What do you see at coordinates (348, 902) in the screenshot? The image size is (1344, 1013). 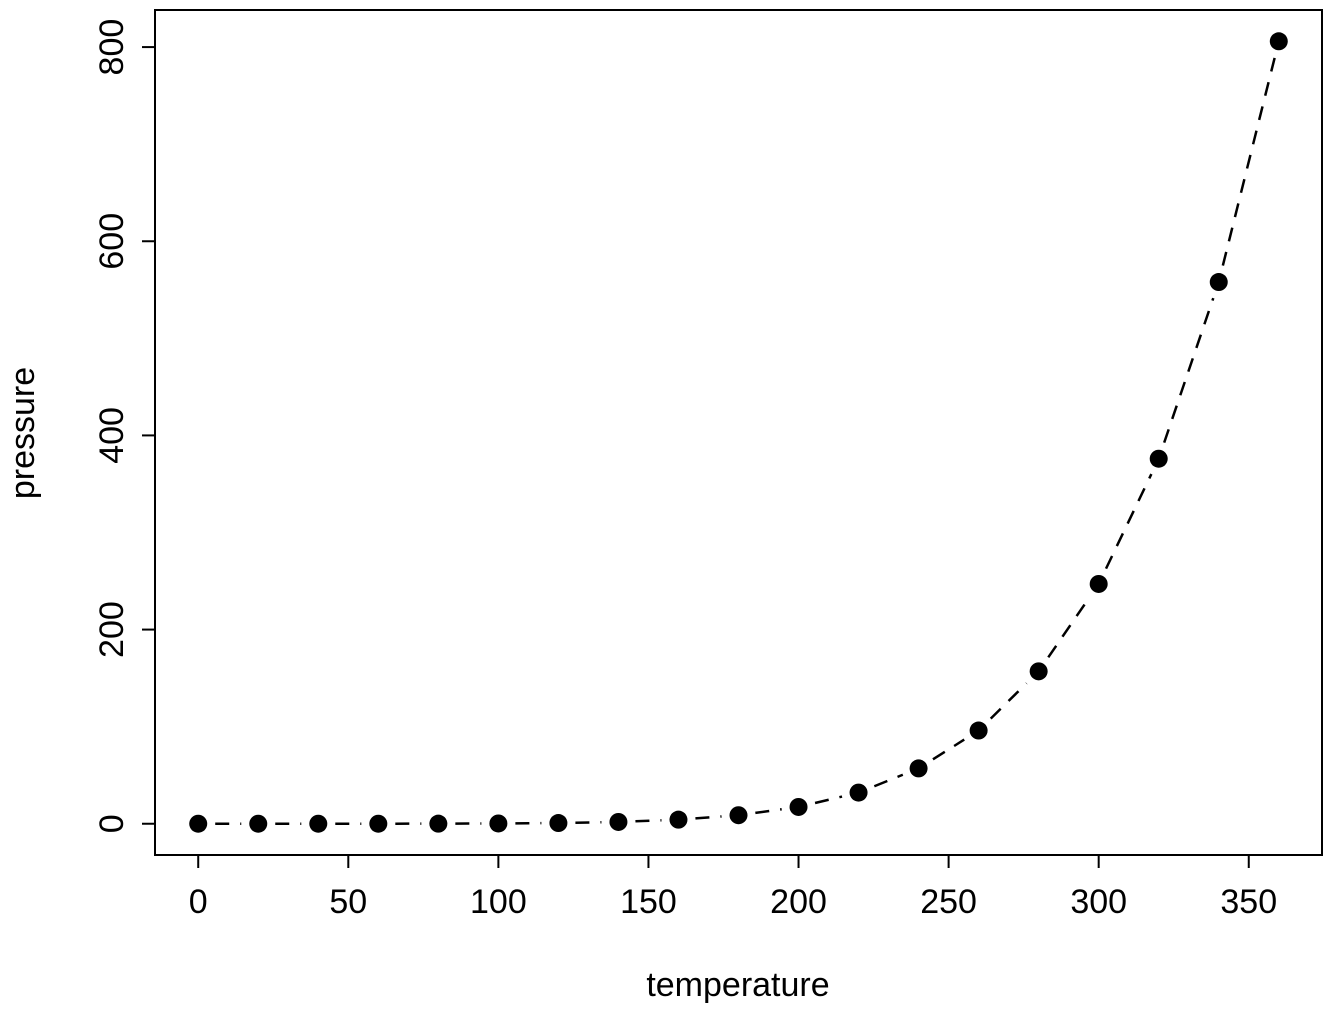 I see `x-tick-label: 50` at bounding box center [348, 902].